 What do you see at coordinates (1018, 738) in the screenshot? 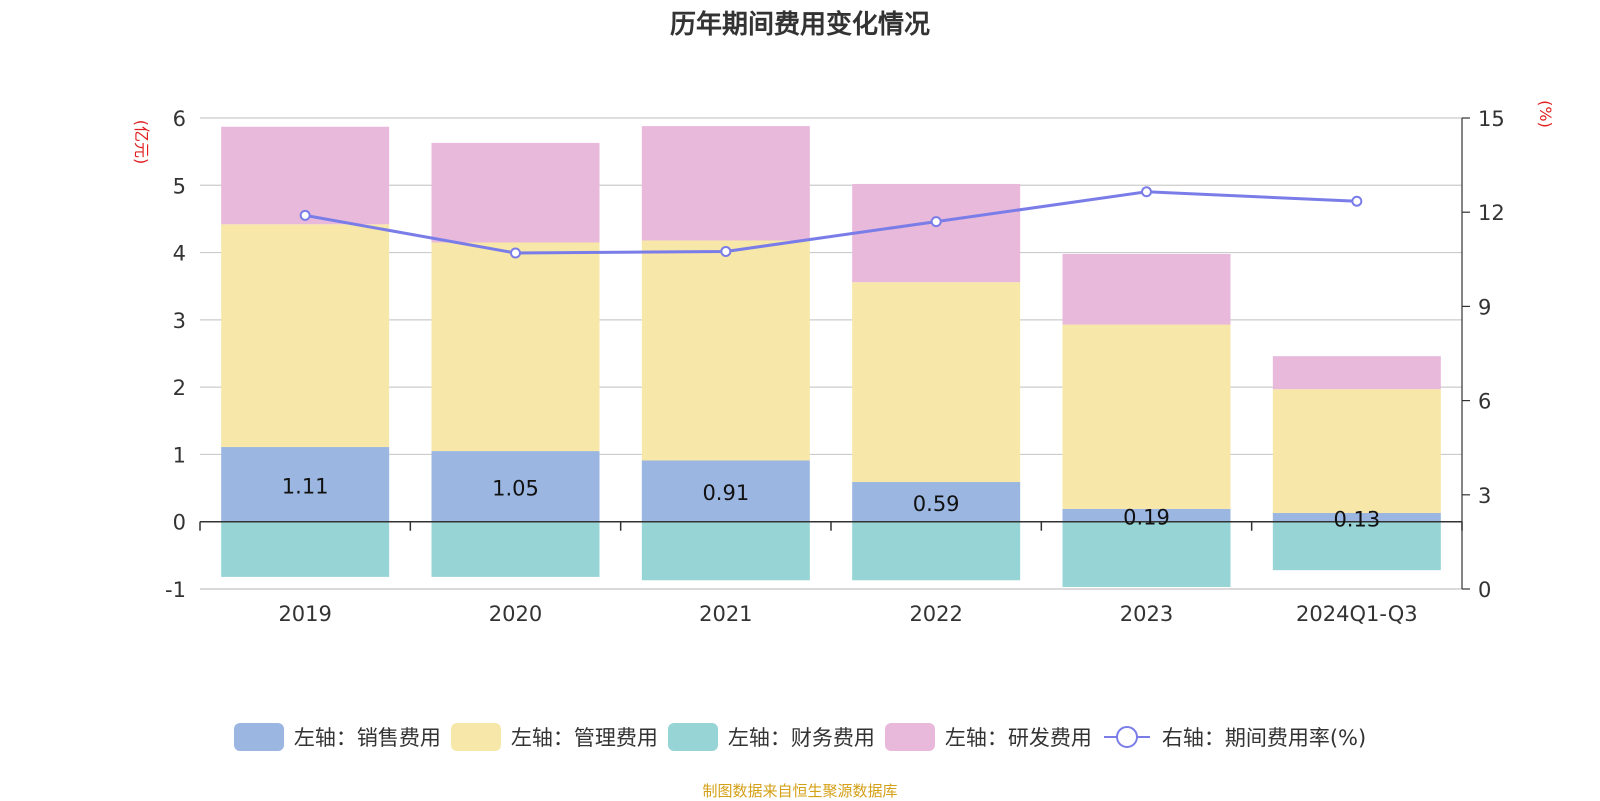
I see `legend-label: 左轴：研发费用` at bounding box center [1018, 738].